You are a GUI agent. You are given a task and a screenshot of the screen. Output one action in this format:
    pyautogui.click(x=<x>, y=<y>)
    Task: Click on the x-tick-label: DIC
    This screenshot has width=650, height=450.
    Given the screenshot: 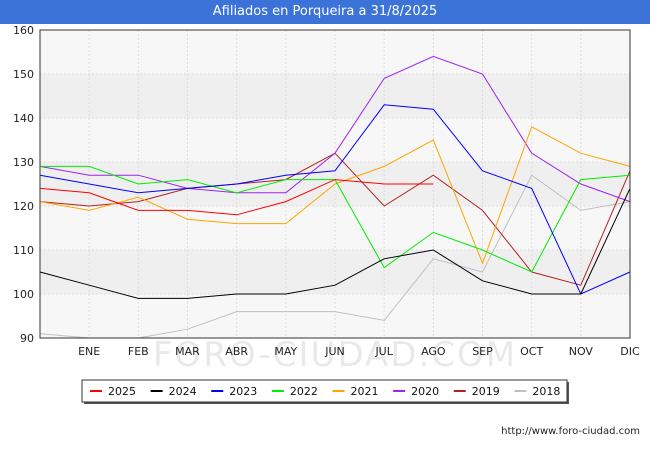 What is the action you would take?
    pyautogui.click(x=630, y=351)
    